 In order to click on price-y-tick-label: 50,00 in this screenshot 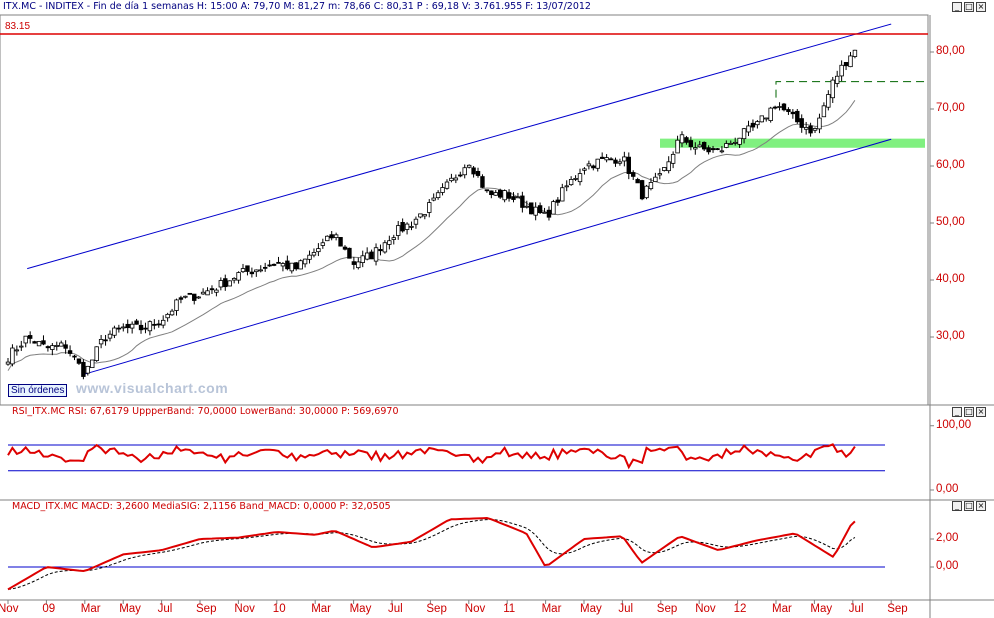, I will do `click(950, 222)`.